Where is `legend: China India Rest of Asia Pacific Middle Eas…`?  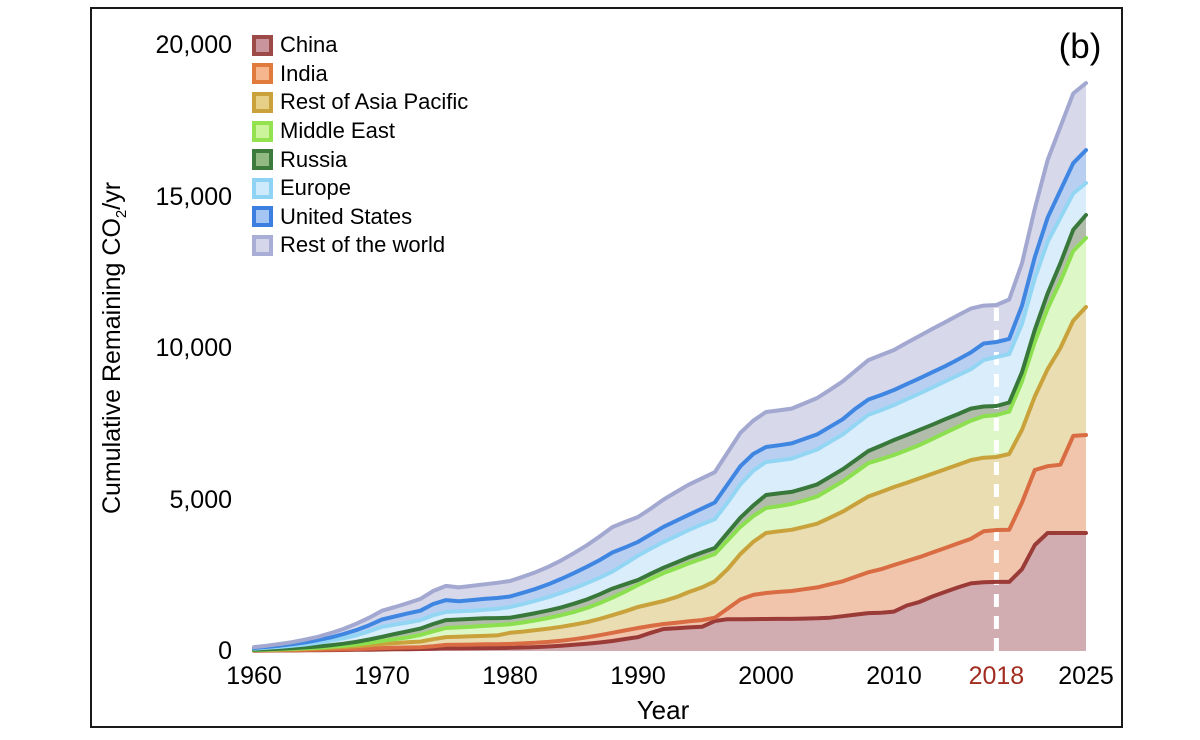 legend: China India Rest of Asia Pacific Middle Eas… is located at coordinates (360, 145).